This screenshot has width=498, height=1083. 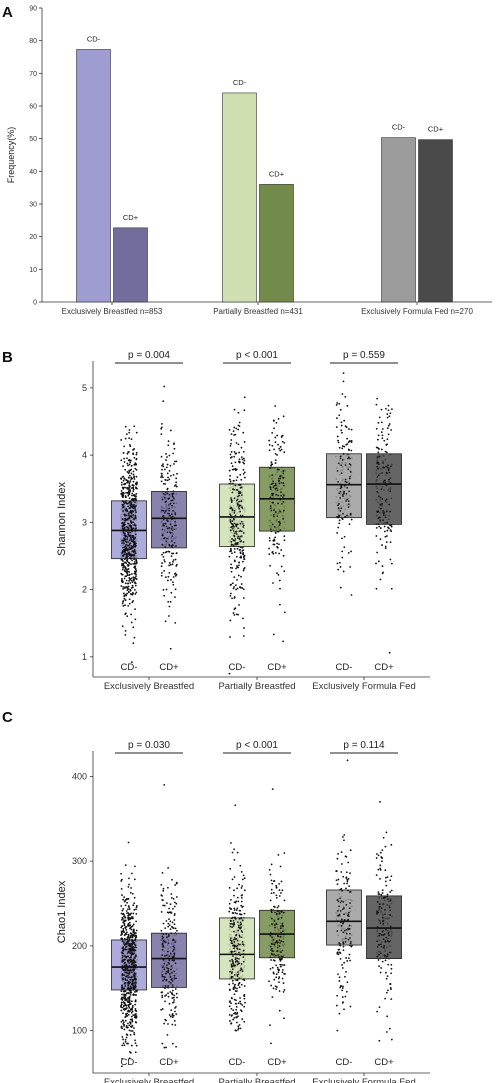 I want to click on y-tick-label: 3, so click(x=84, y=522).